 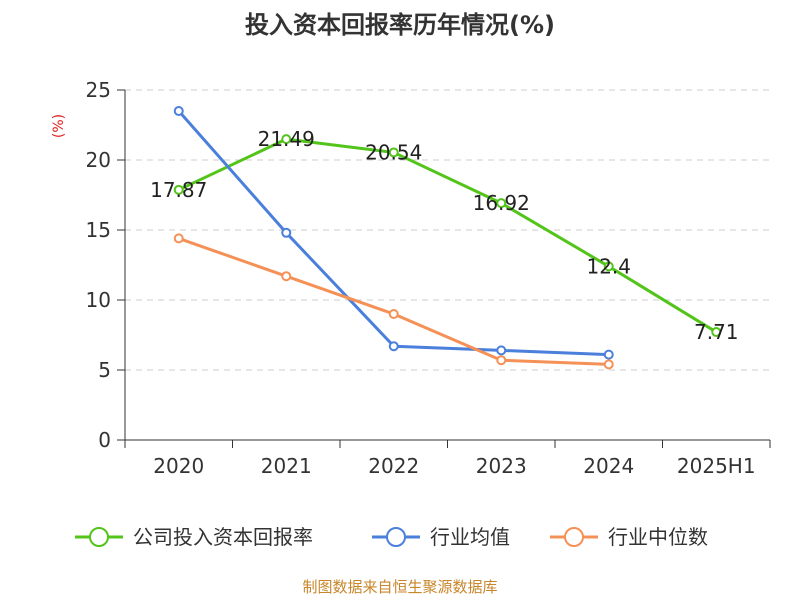 What do you see at coordinates (470, 537) in the screenshot?
I see `legend-label: 行业均值` at bounding box center [470, 537].